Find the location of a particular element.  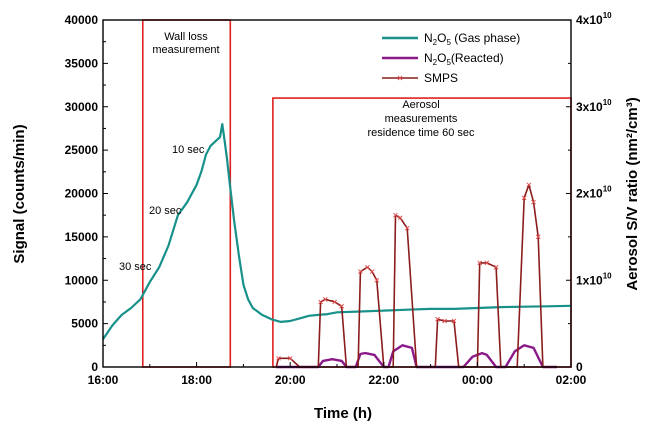

x-tick-label: 02:00 is located at coordinates (571, 380).